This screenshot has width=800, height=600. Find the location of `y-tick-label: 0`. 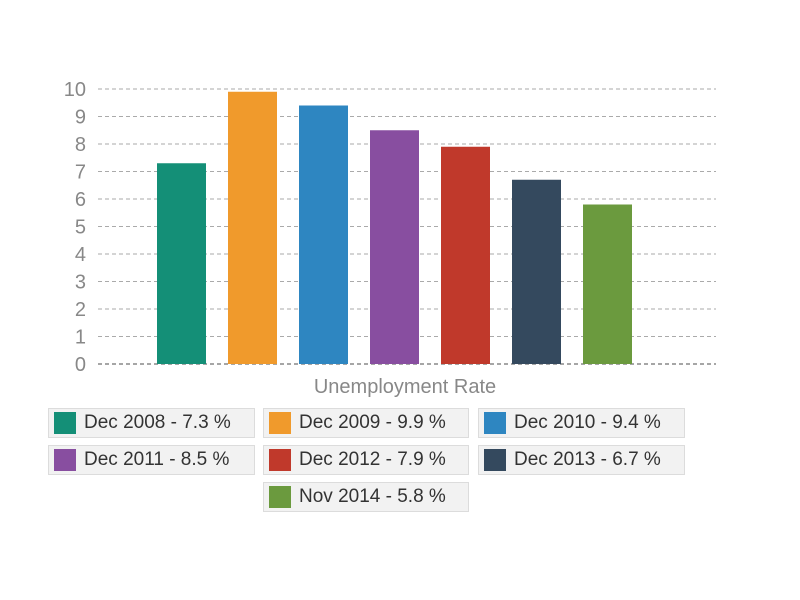

y-tick-label: 0 is located at coordinates (80, 365).